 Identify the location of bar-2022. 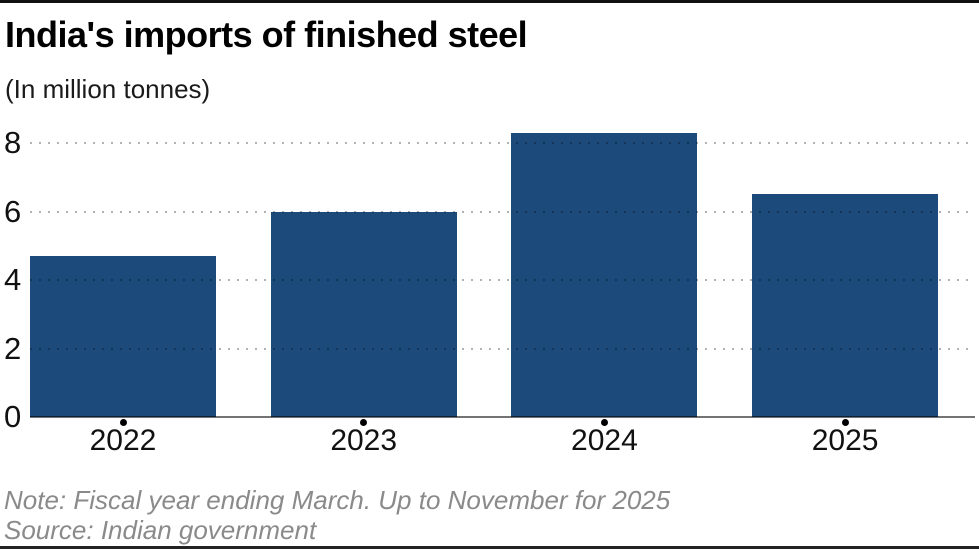
(123, 336).